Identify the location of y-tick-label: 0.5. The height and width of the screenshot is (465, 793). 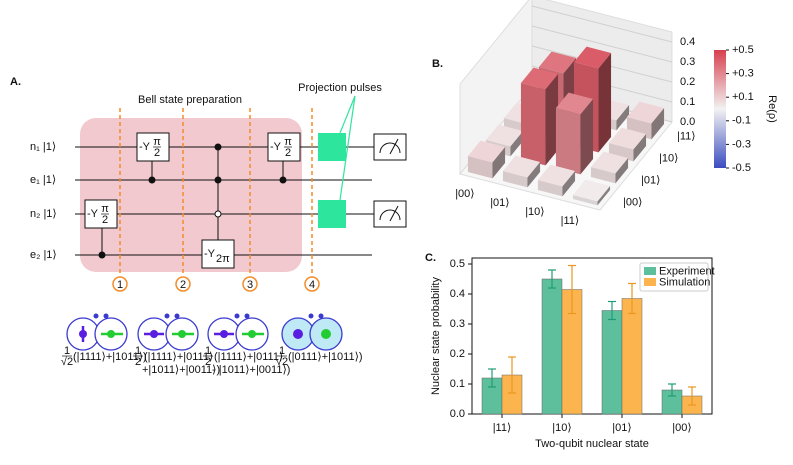
(457, 264).